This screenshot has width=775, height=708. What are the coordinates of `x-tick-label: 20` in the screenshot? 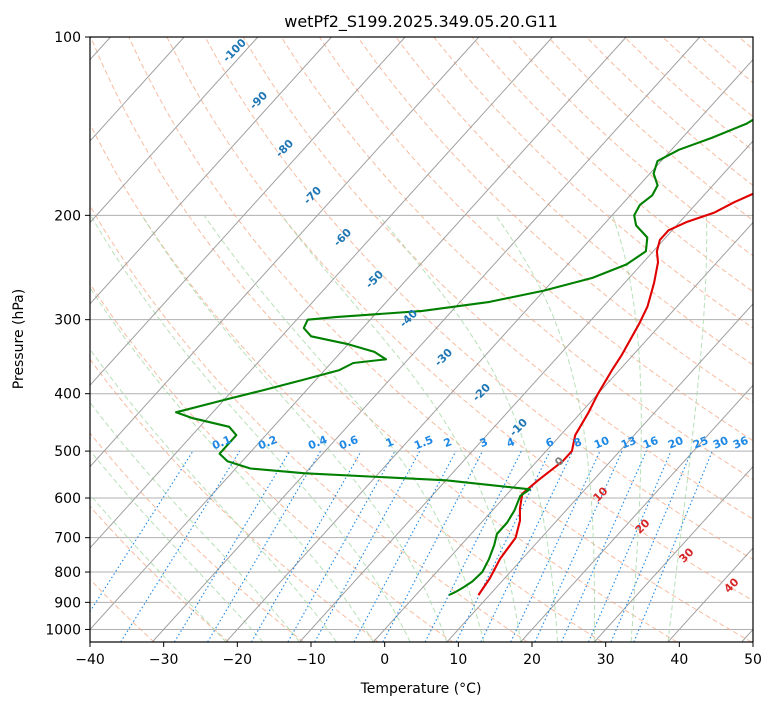 It's located at (532, 660).